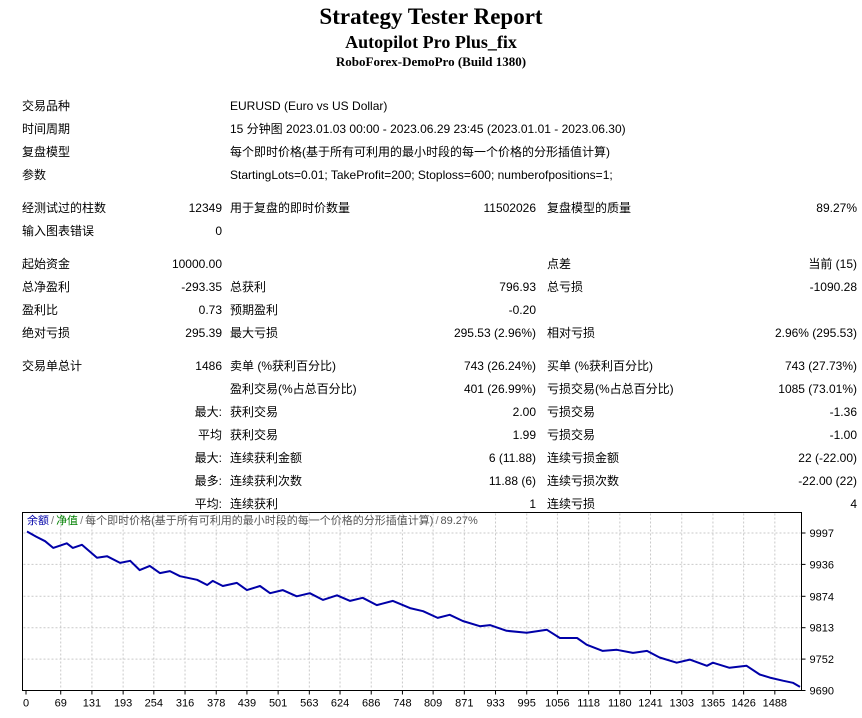 The height and width of the screenshot is (718, 862). Describe the element at coordinates (822, 565) in the screenshot. I see `y-tick-label: 9936` at that location.